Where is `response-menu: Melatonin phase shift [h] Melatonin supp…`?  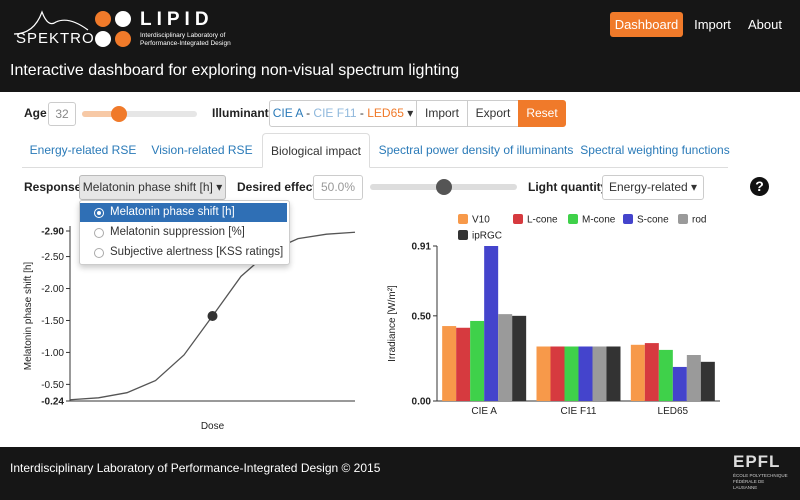
response-menu: Melatonin phase shift [h] Melatonin supp… is located at coordinates (184, 232).